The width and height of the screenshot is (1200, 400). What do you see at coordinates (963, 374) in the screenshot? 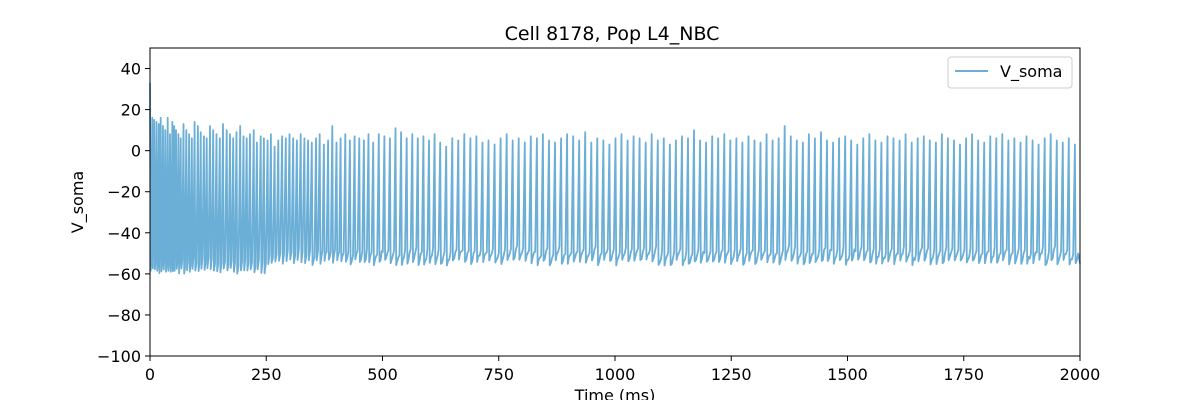
I see `x-tick-label: 1750` at bounding box center [963, 374].